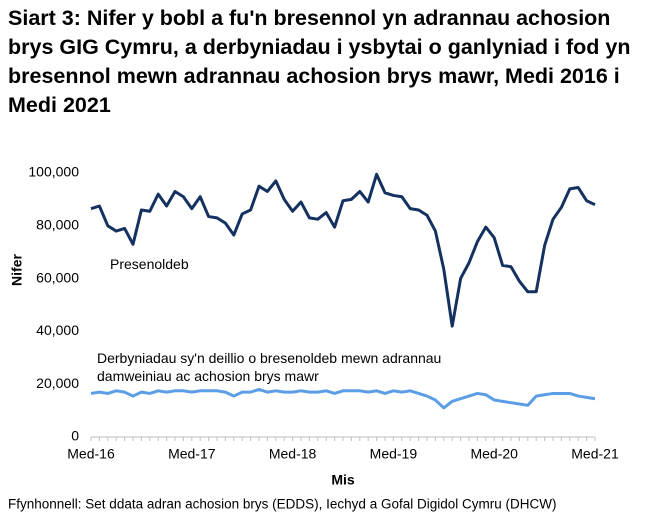  Describe the element at coordinates (57, 330) in the screenshot. I see `y-tick-label: 40,000` at that location.